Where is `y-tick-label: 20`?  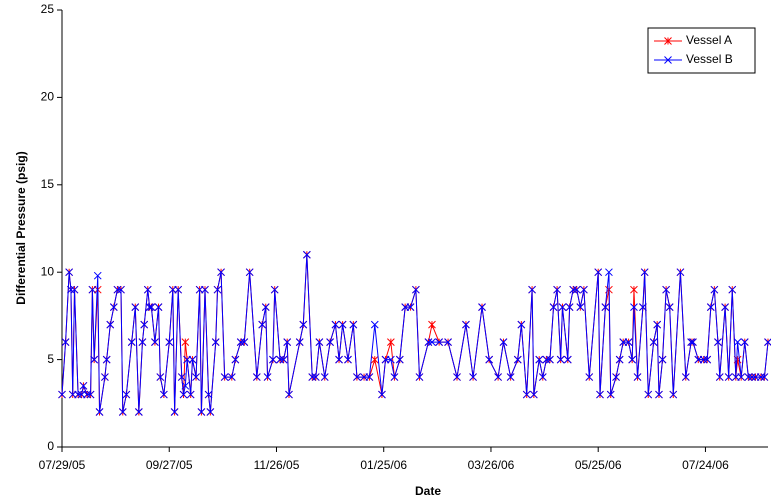 y-tick-label: 20 is located at coordinates (48, 97).